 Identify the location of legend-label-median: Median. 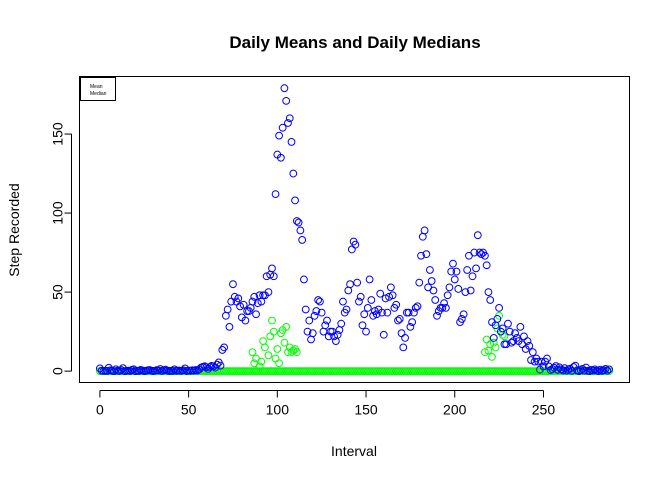
(98, 94).